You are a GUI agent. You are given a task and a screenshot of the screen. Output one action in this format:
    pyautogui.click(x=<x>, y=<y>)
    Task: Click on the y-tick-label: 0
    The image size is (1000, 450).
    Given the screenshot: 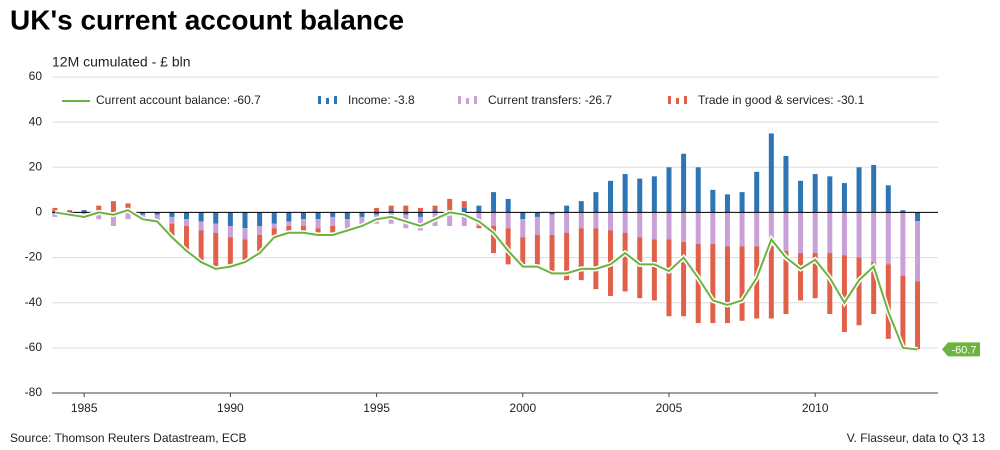 What is the action you would take?
    pyautogui.click(x=38, y=212)
    